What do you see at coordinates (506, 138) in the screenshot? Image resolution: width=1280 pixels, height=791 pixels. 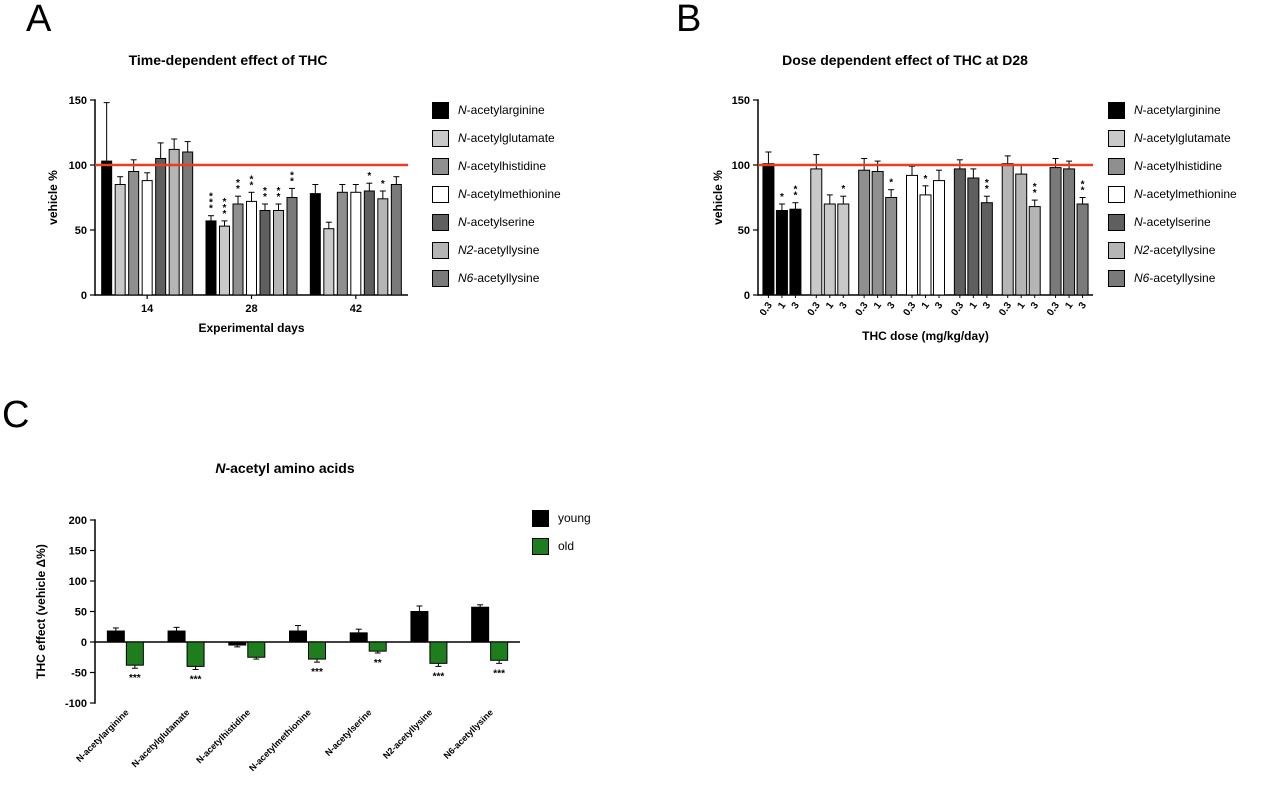 I see `legend-label: N-acetylglutamate` at bounding box center [506, 138].